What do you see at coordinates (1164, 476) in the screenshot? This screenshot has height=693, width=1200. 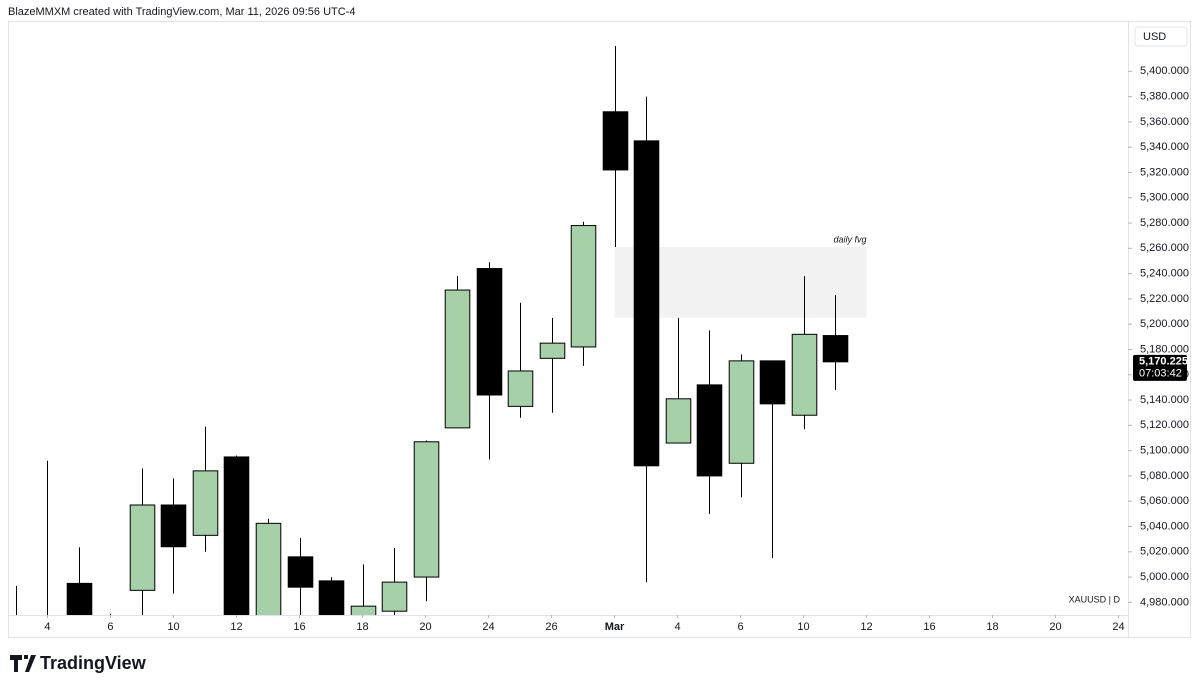 I see `y-tick-label: 5,080.000` at bounding box center [1164, 476].